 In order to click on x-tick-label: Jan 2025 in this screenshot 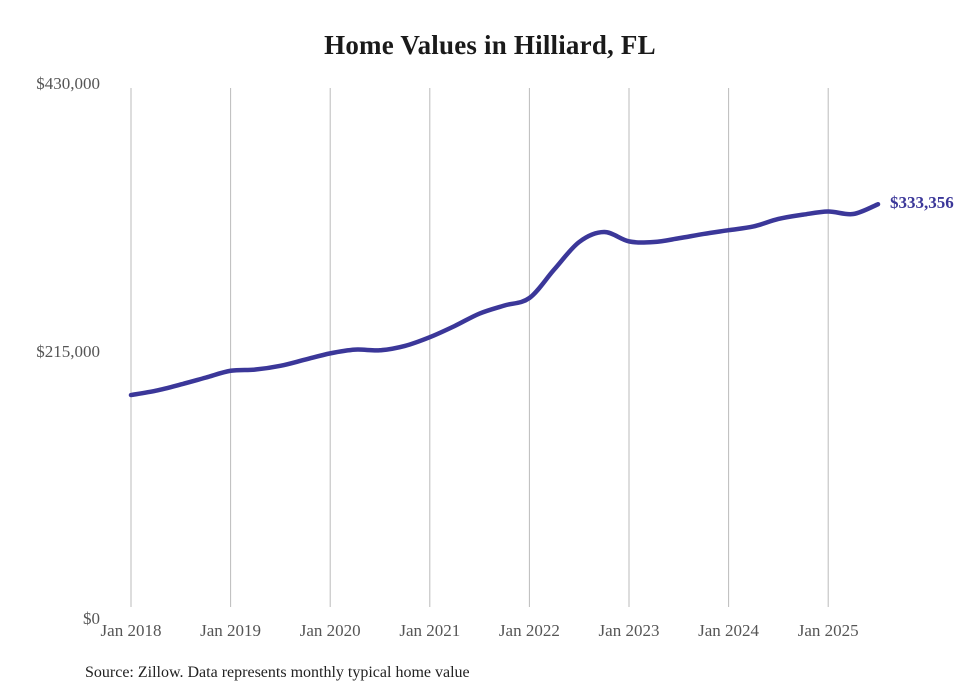, I will do `click(828, 630)`.